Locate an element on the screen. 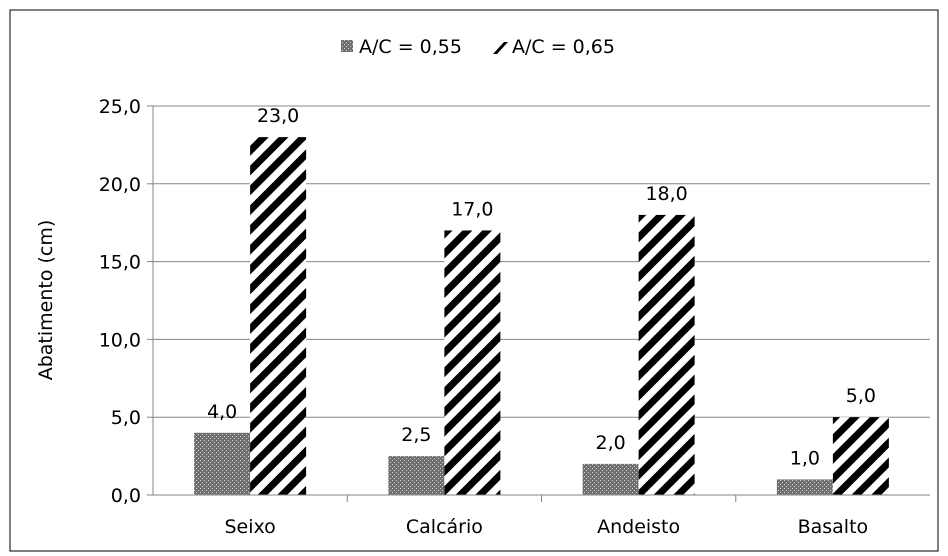 This screenshot has width=948, height=556. x-category-label: Seixo is located at coordinates (249, 527).